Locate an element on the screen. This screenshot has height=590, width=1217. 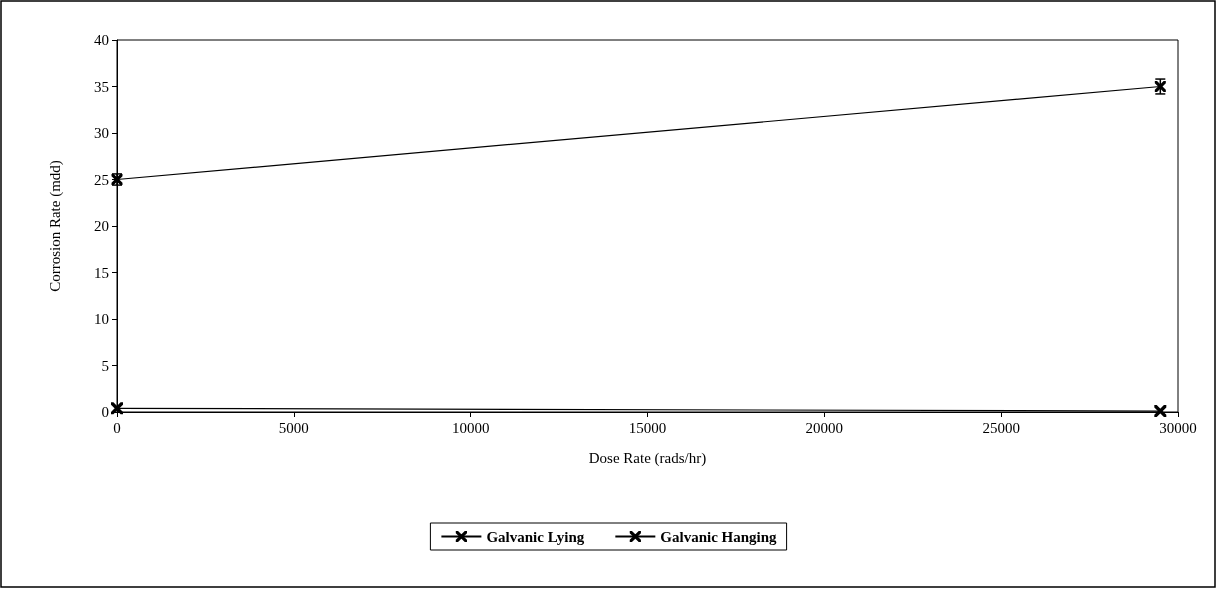
y-tick-label: 15 is located at coordinates (101, 272).